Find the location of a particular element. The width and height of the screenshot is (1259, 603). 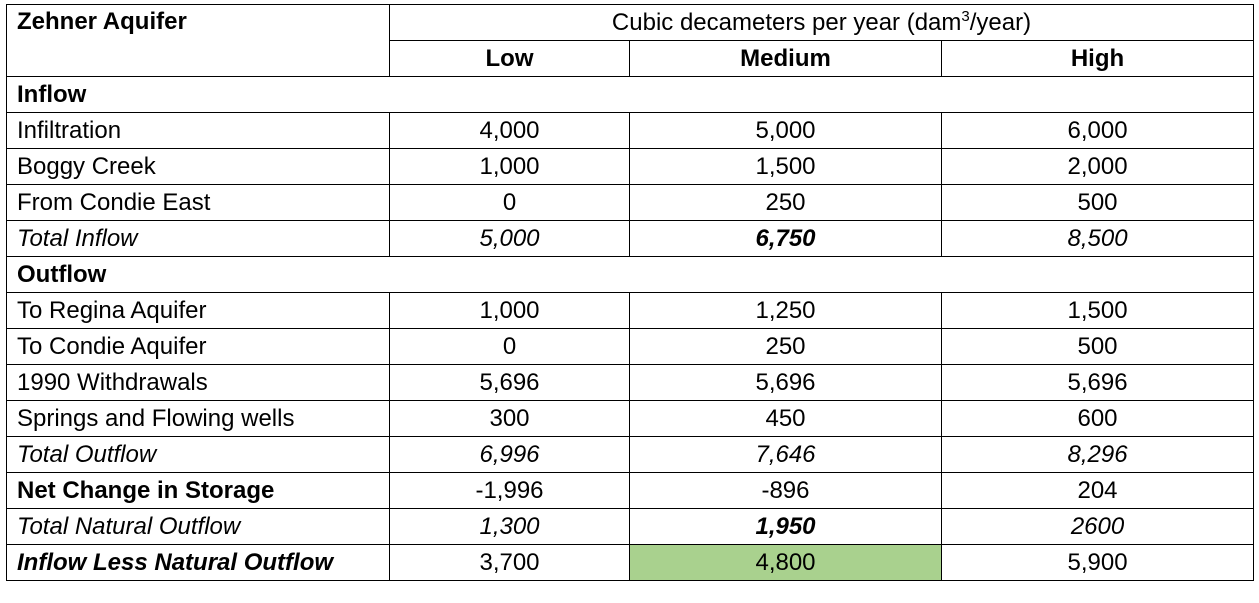

row-label: From Condie East is located at coordinates (198, 202).